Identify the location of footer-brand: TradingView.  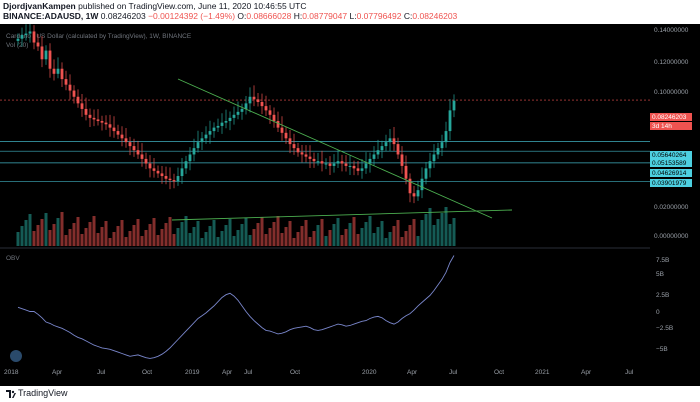
(43, 393).